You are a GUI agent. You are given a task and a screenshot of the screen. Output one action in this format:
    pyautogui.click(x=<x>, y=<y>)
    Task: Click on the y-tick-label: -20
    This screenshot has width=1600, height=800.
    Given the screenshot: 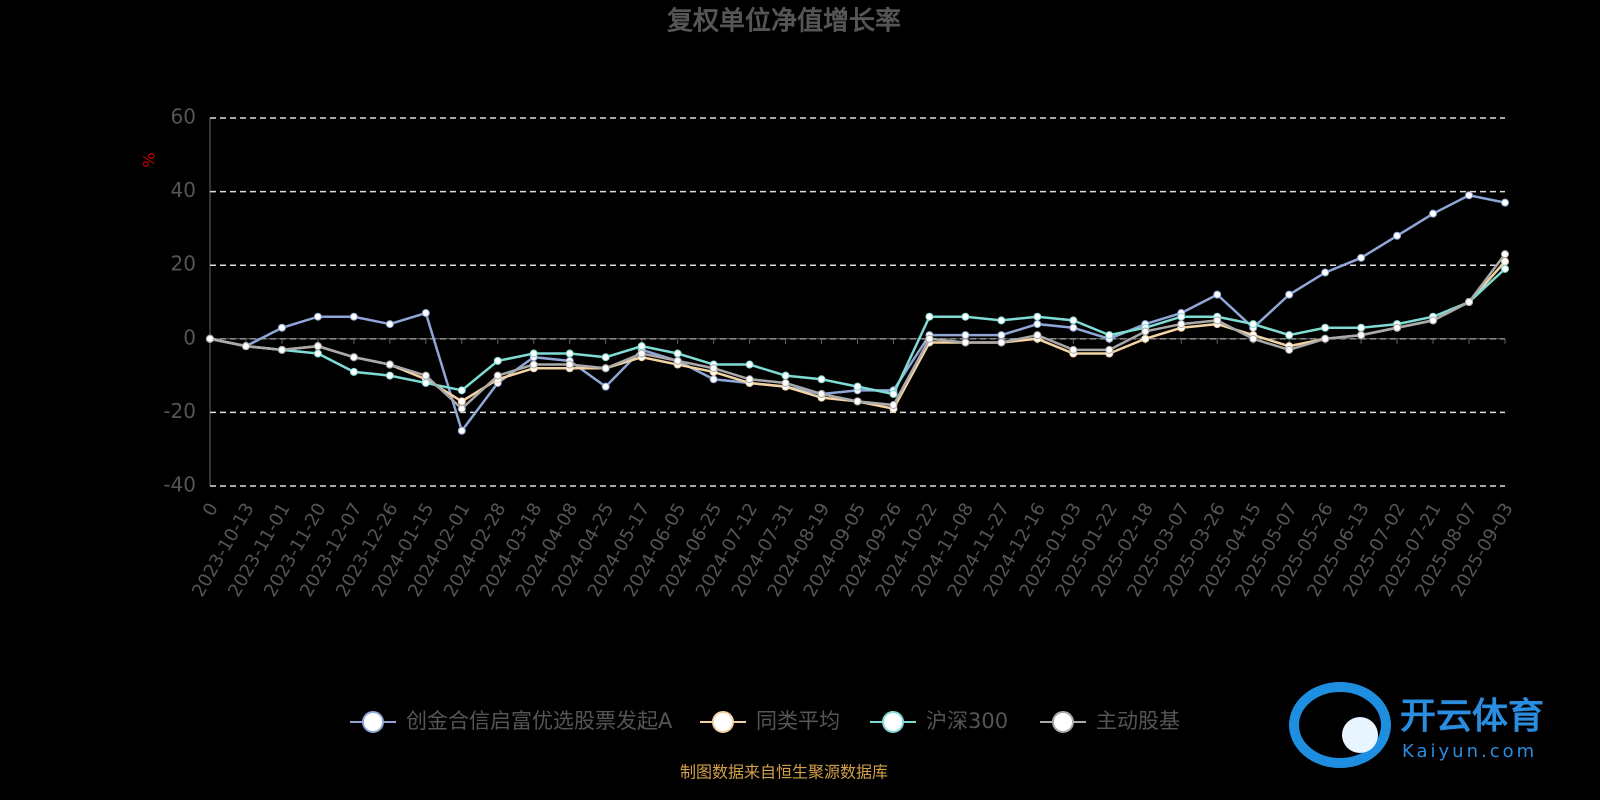 What is the action you would take?
    pyautogui.click(x=179, y=411)
    